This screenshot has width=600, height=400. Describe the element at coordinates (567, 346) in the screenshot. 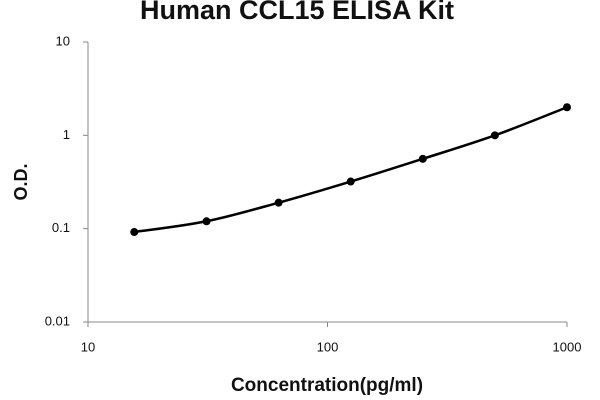

I see `x-tick-label: 1000` at that location.